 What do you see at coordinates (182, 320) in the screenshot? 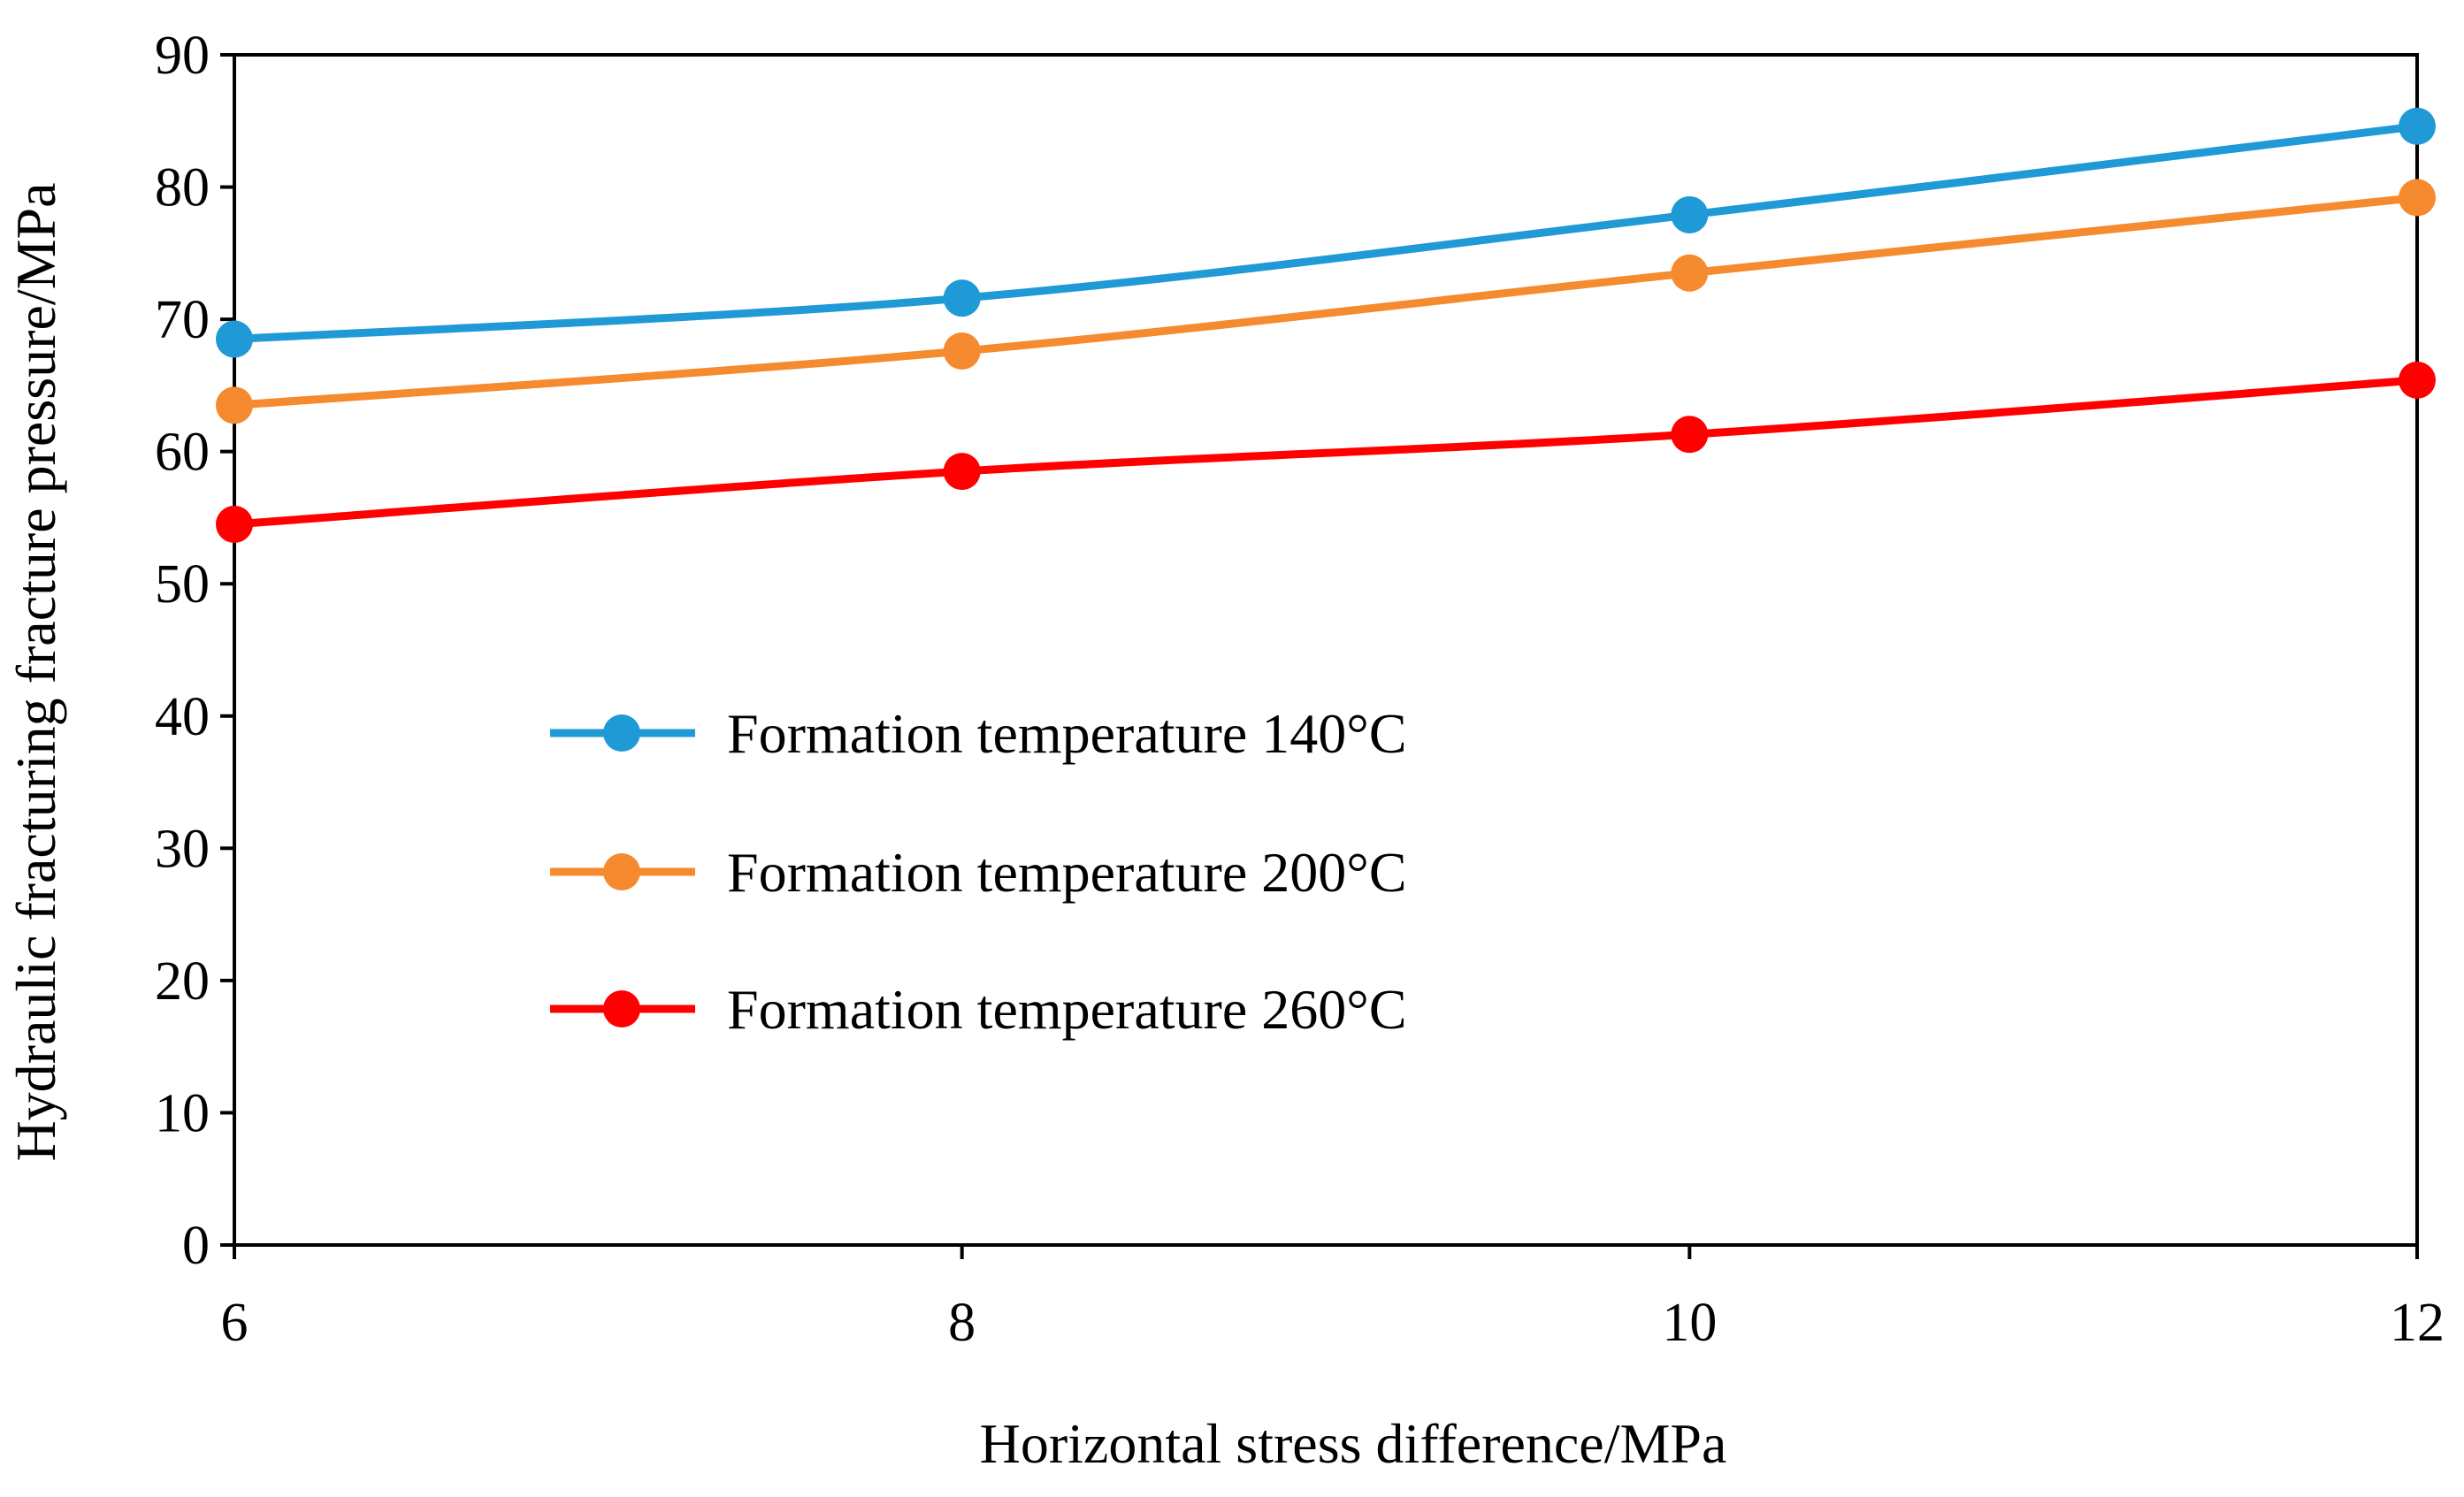
I see `y-tick-label: 70` at bounding box center [182, 320].